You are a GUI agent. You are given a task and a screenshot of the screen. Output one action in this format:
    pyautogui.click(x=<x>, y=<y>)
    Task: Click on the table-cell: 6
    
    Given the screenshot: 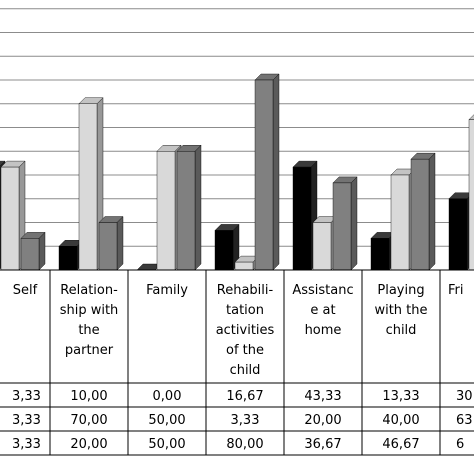 What is the action you would take?
    pyautogui.click(x=460, y=444)
    